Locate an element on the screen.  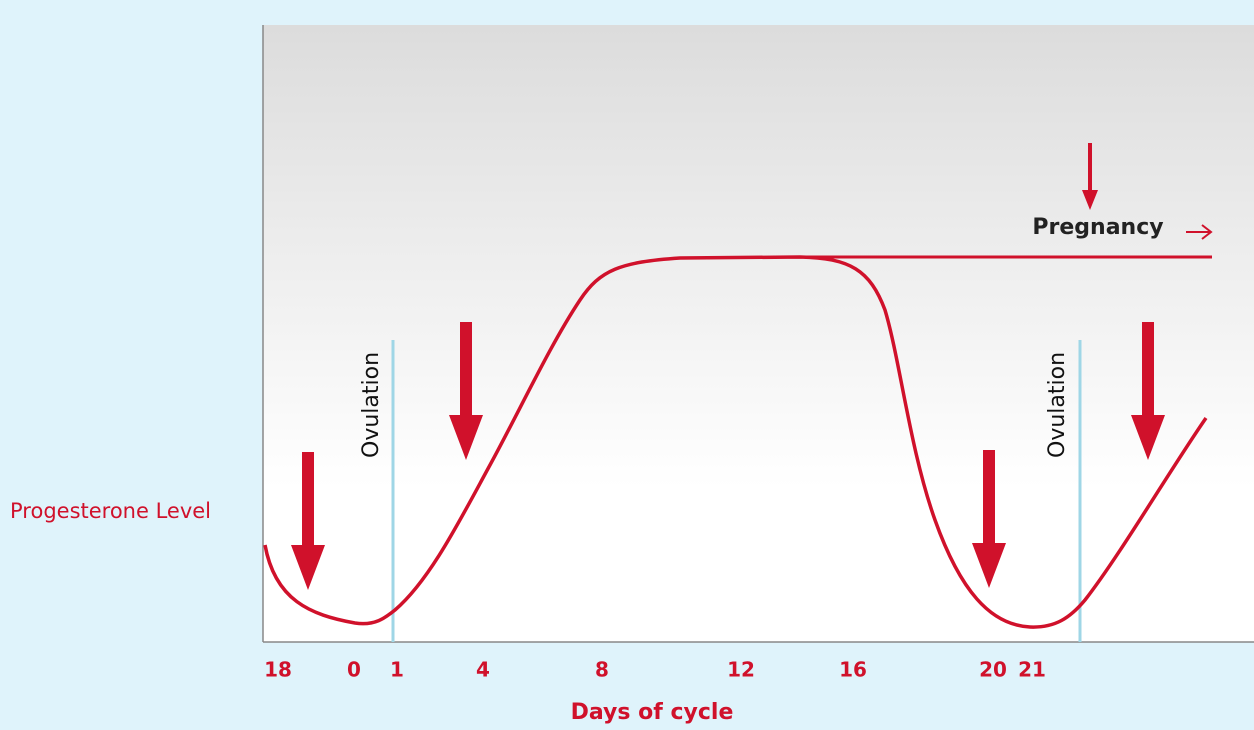
x-tick-label: 1 is located at coordinates (397, 670).